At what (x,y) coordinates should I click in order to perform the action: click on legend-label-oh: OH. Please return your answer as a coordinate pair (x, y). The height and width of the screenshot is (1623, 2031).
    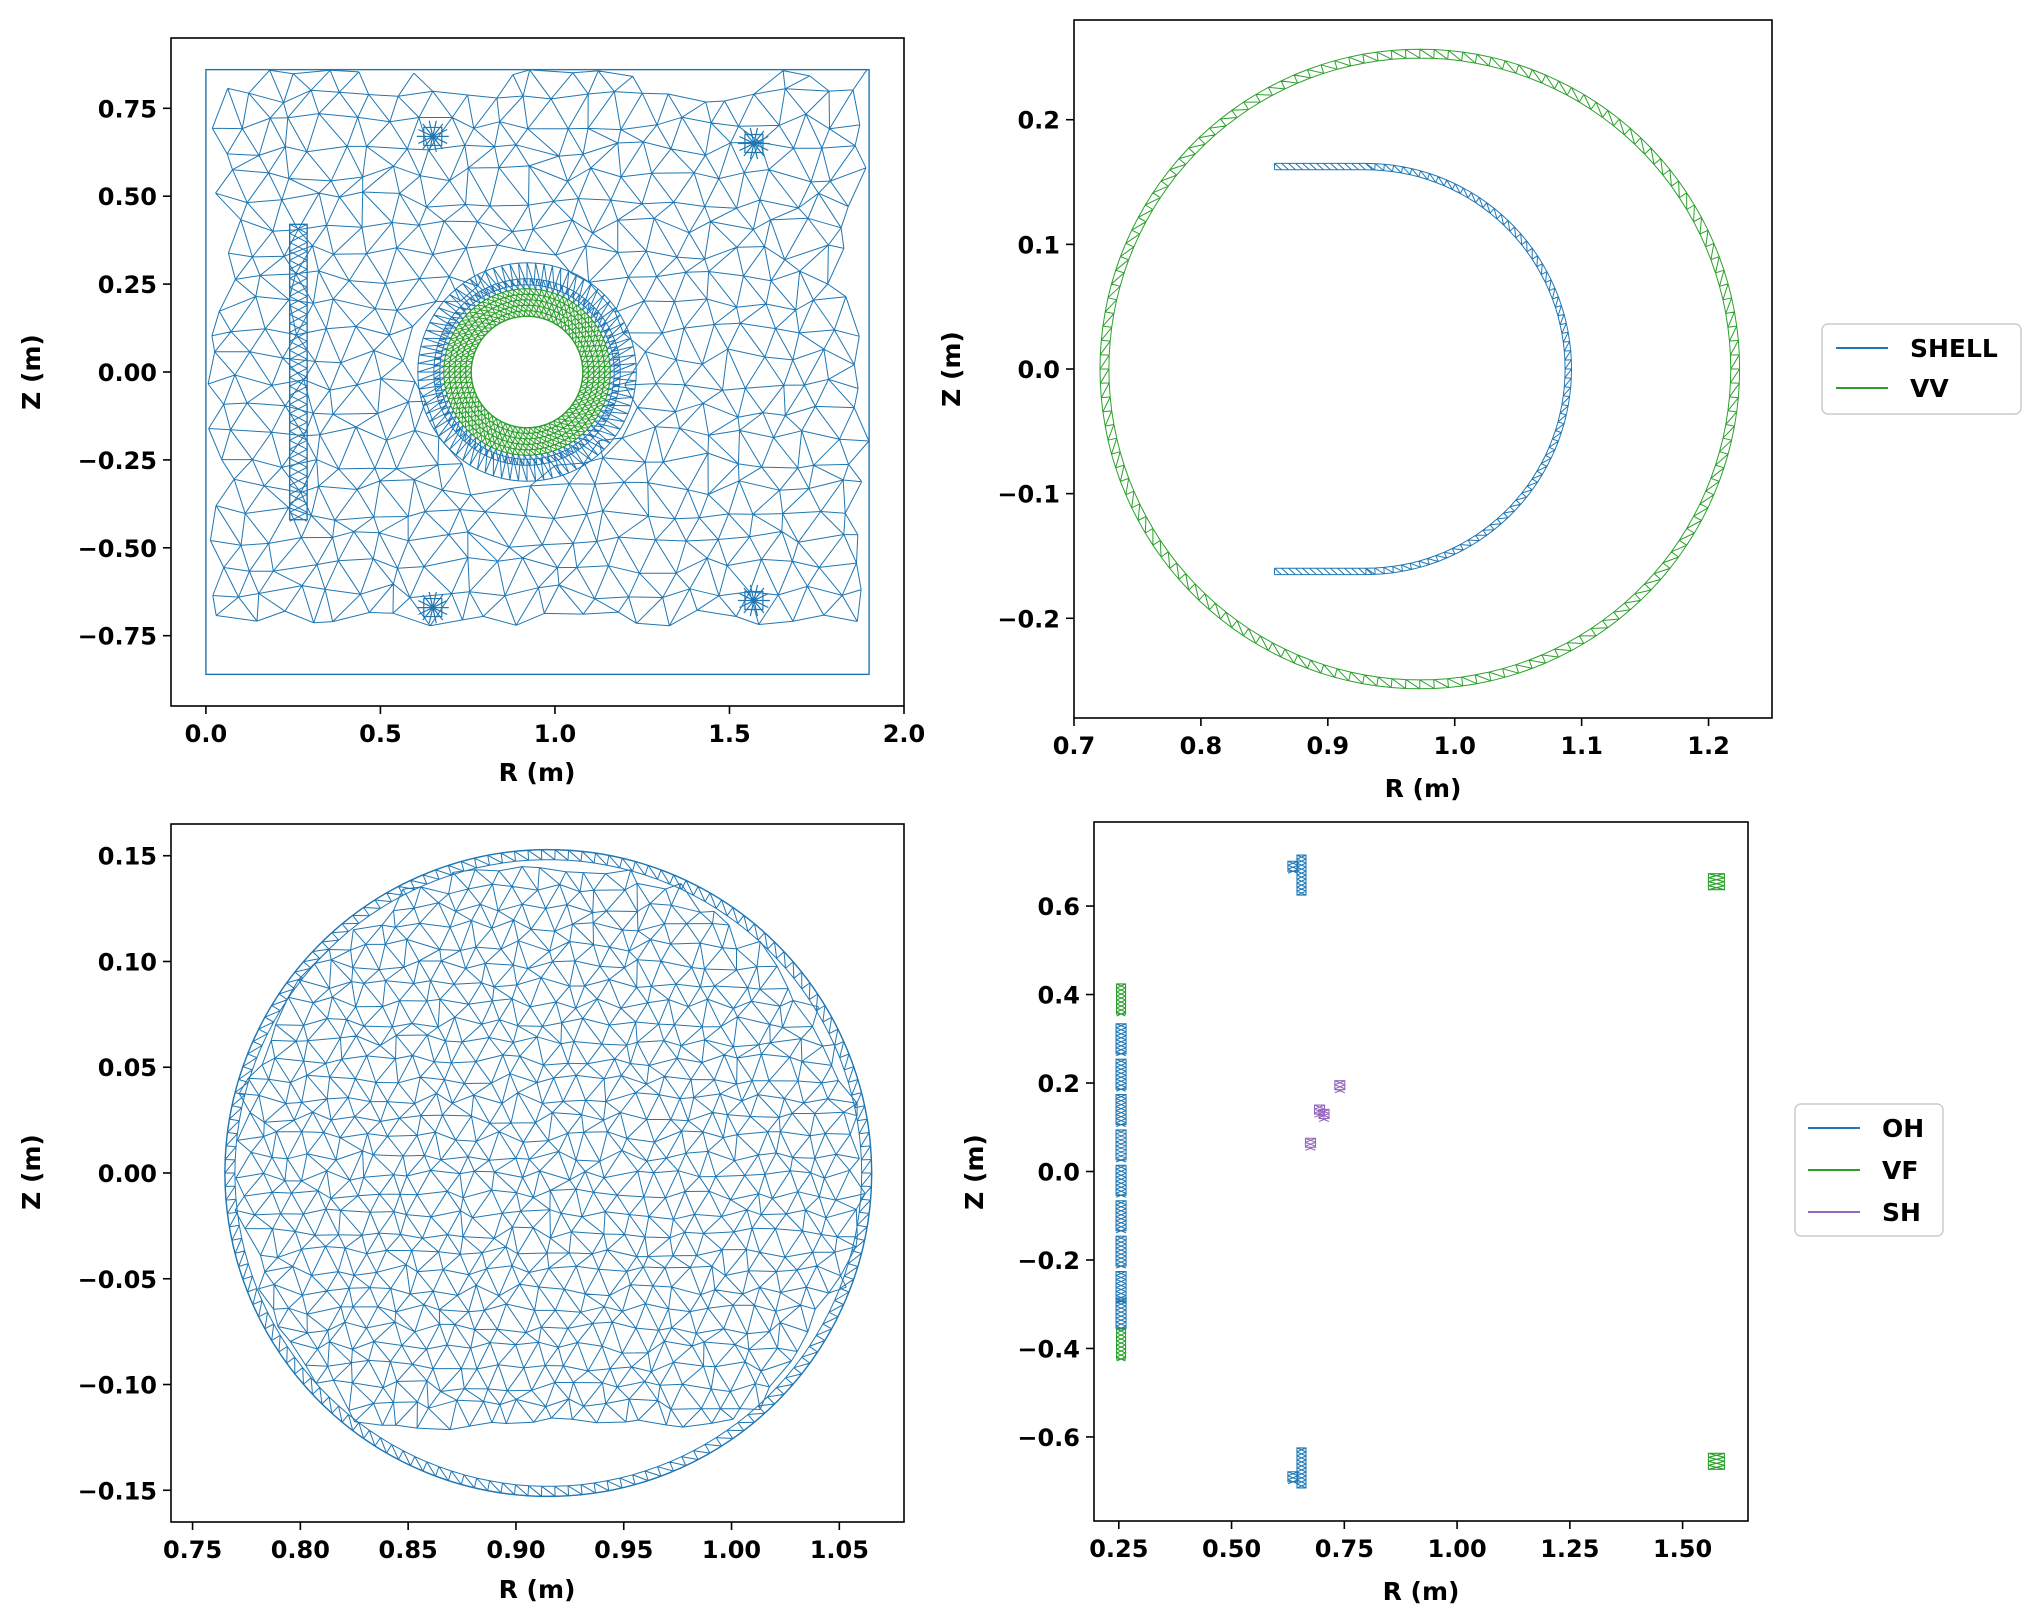
    Looking at the image, I should click on (1903, 1128).